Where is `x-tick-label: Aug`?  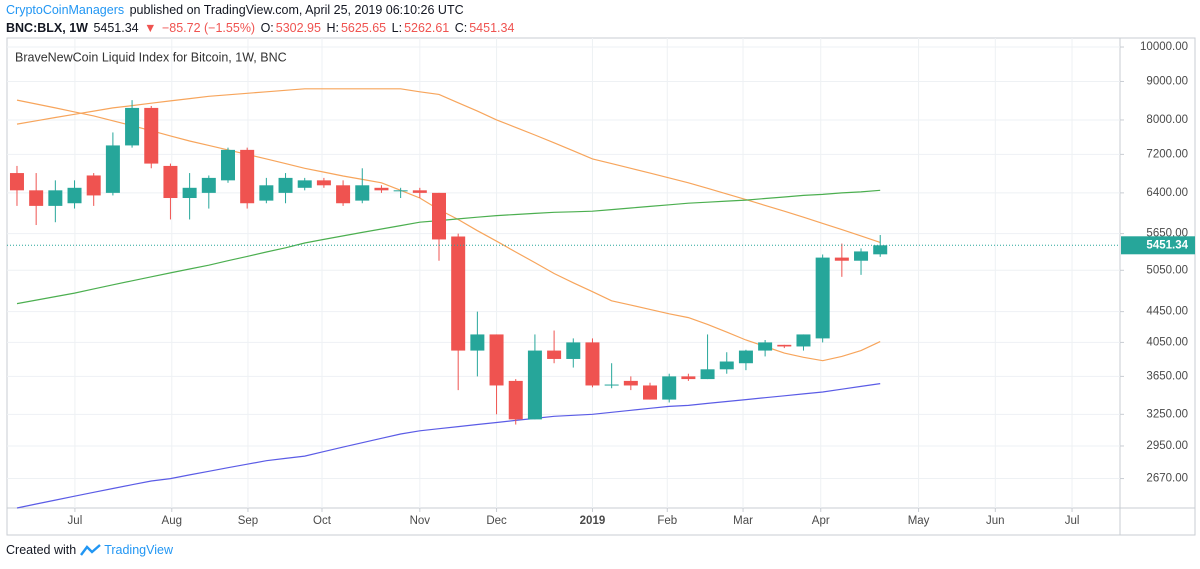
x-tick-label: Aug is located at coordinates (172, 521).